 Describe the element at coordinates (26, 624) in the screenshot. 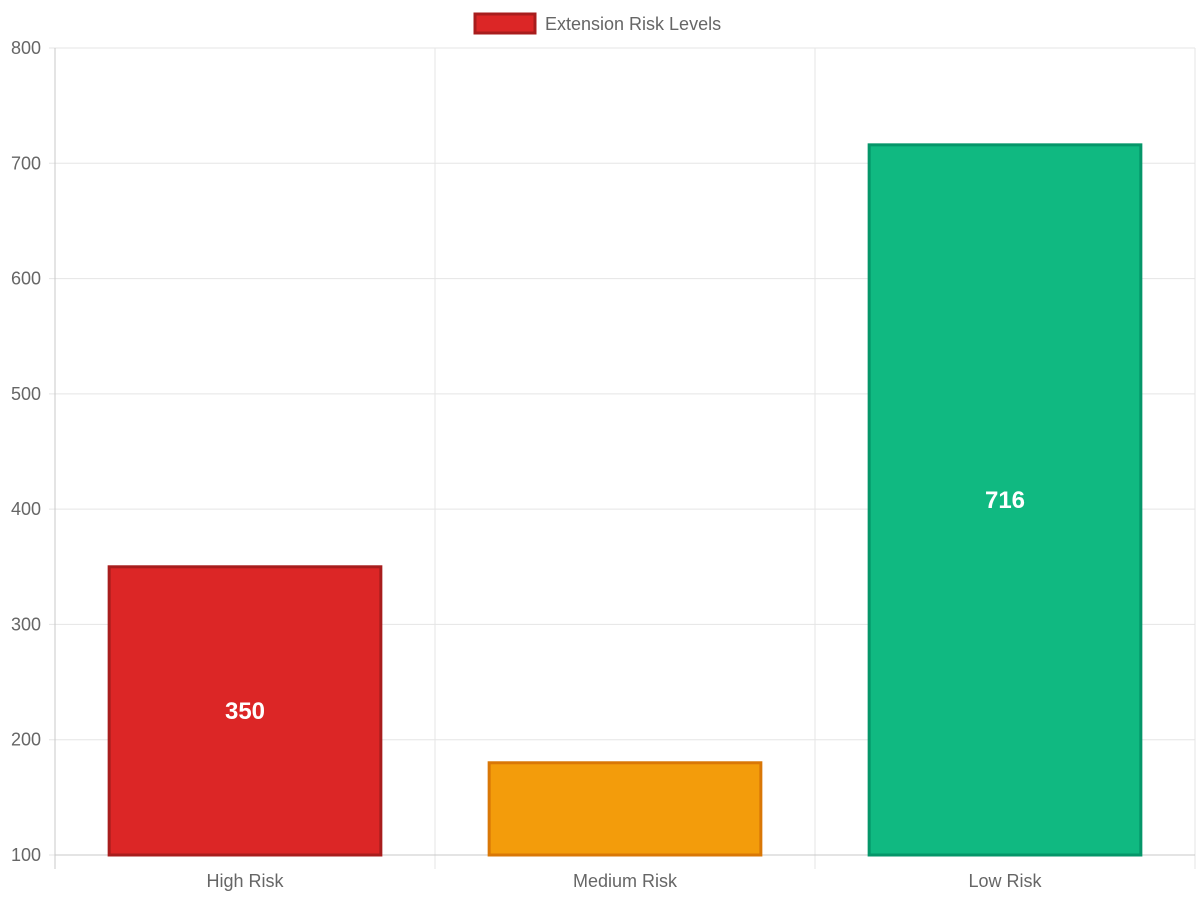

I see `y-tick-label: 300` at that location.